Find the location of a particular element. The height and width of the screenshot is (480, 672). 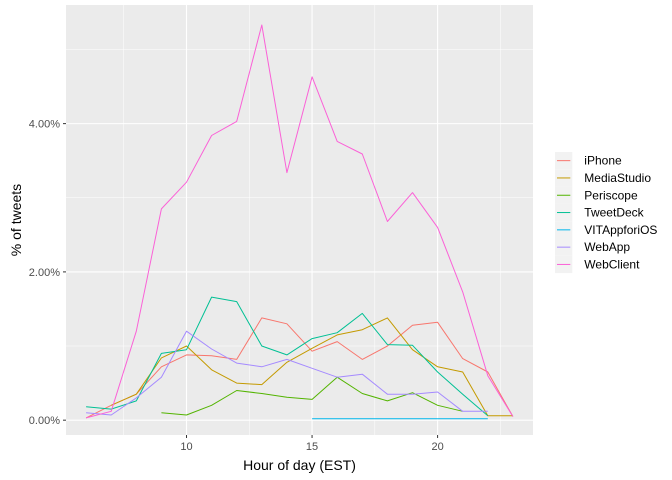

x-axis: 10 15 20 is located at coordinates (312, 444).